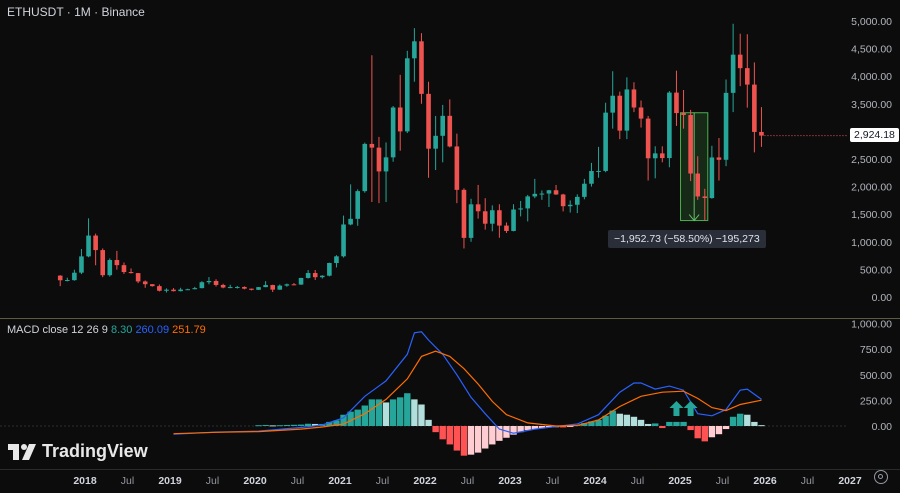 This screenshot has height=493, width=900. I want to click on time-axis-tick-label: 2018, so click(85, 481).